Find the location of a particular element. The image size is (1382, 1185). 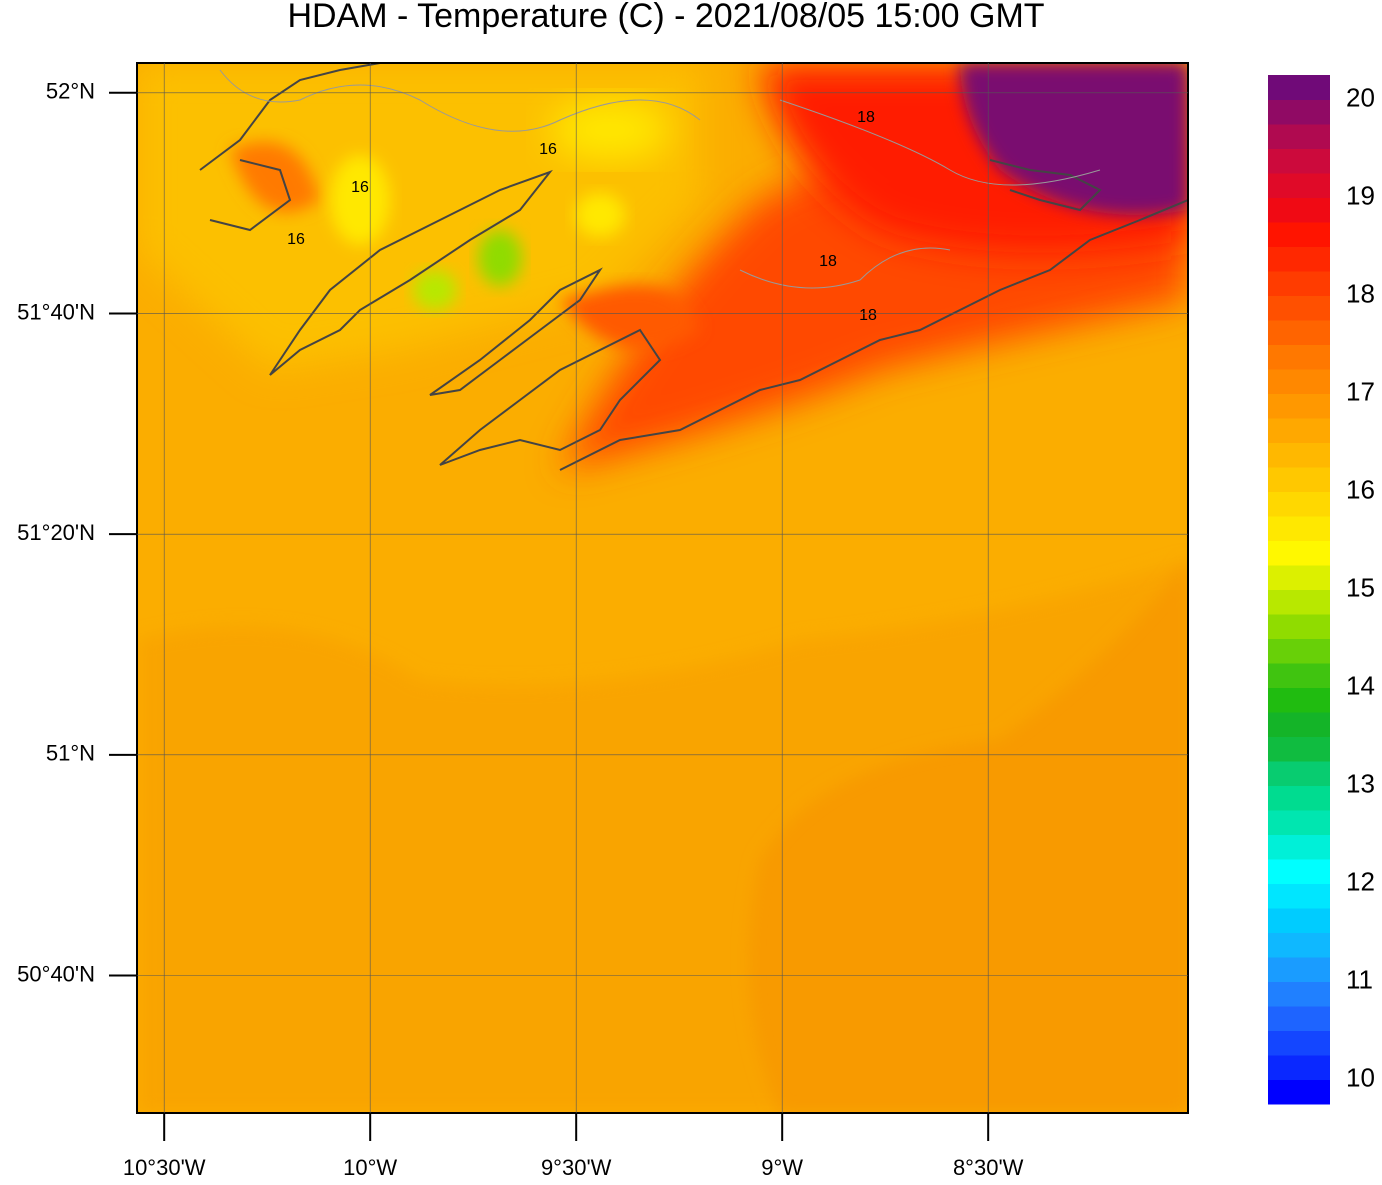

lat-tick-label: 51°20'N is located at coordinates (56, 532).